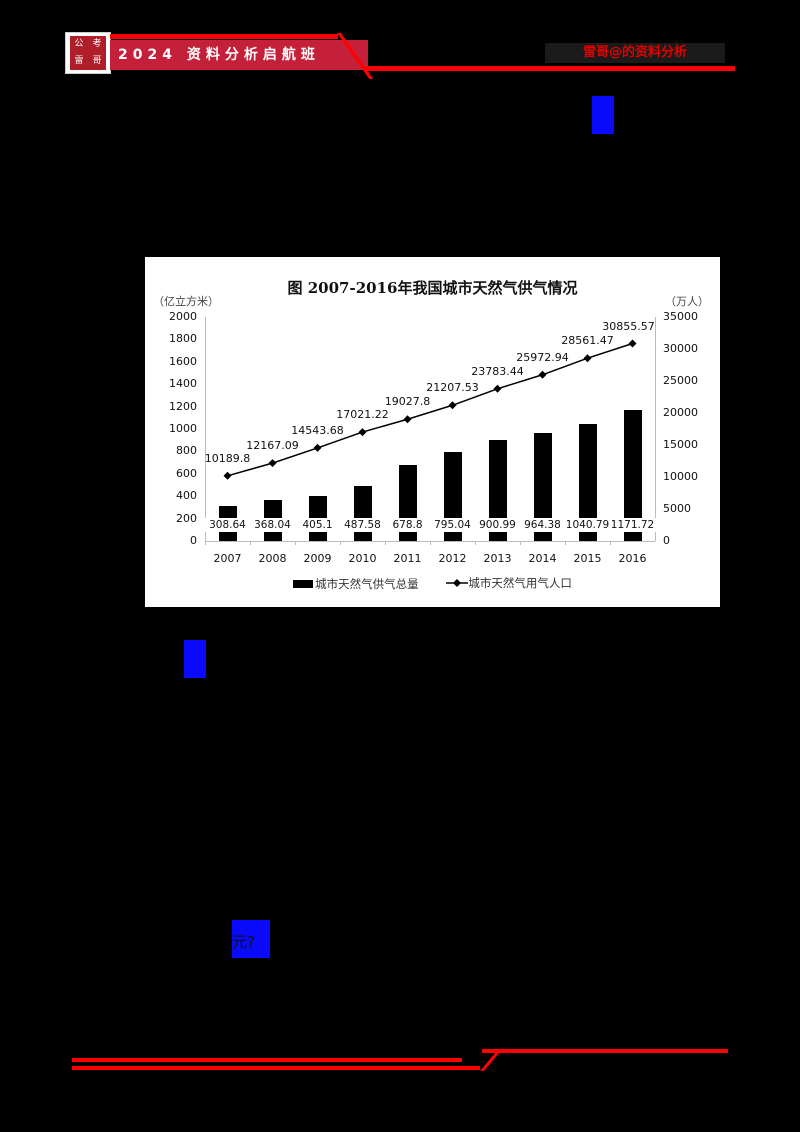 The width and height of the screenshot is (800, 1132). I want to click on supply-value-label: 1040.79, so click(587, 525).